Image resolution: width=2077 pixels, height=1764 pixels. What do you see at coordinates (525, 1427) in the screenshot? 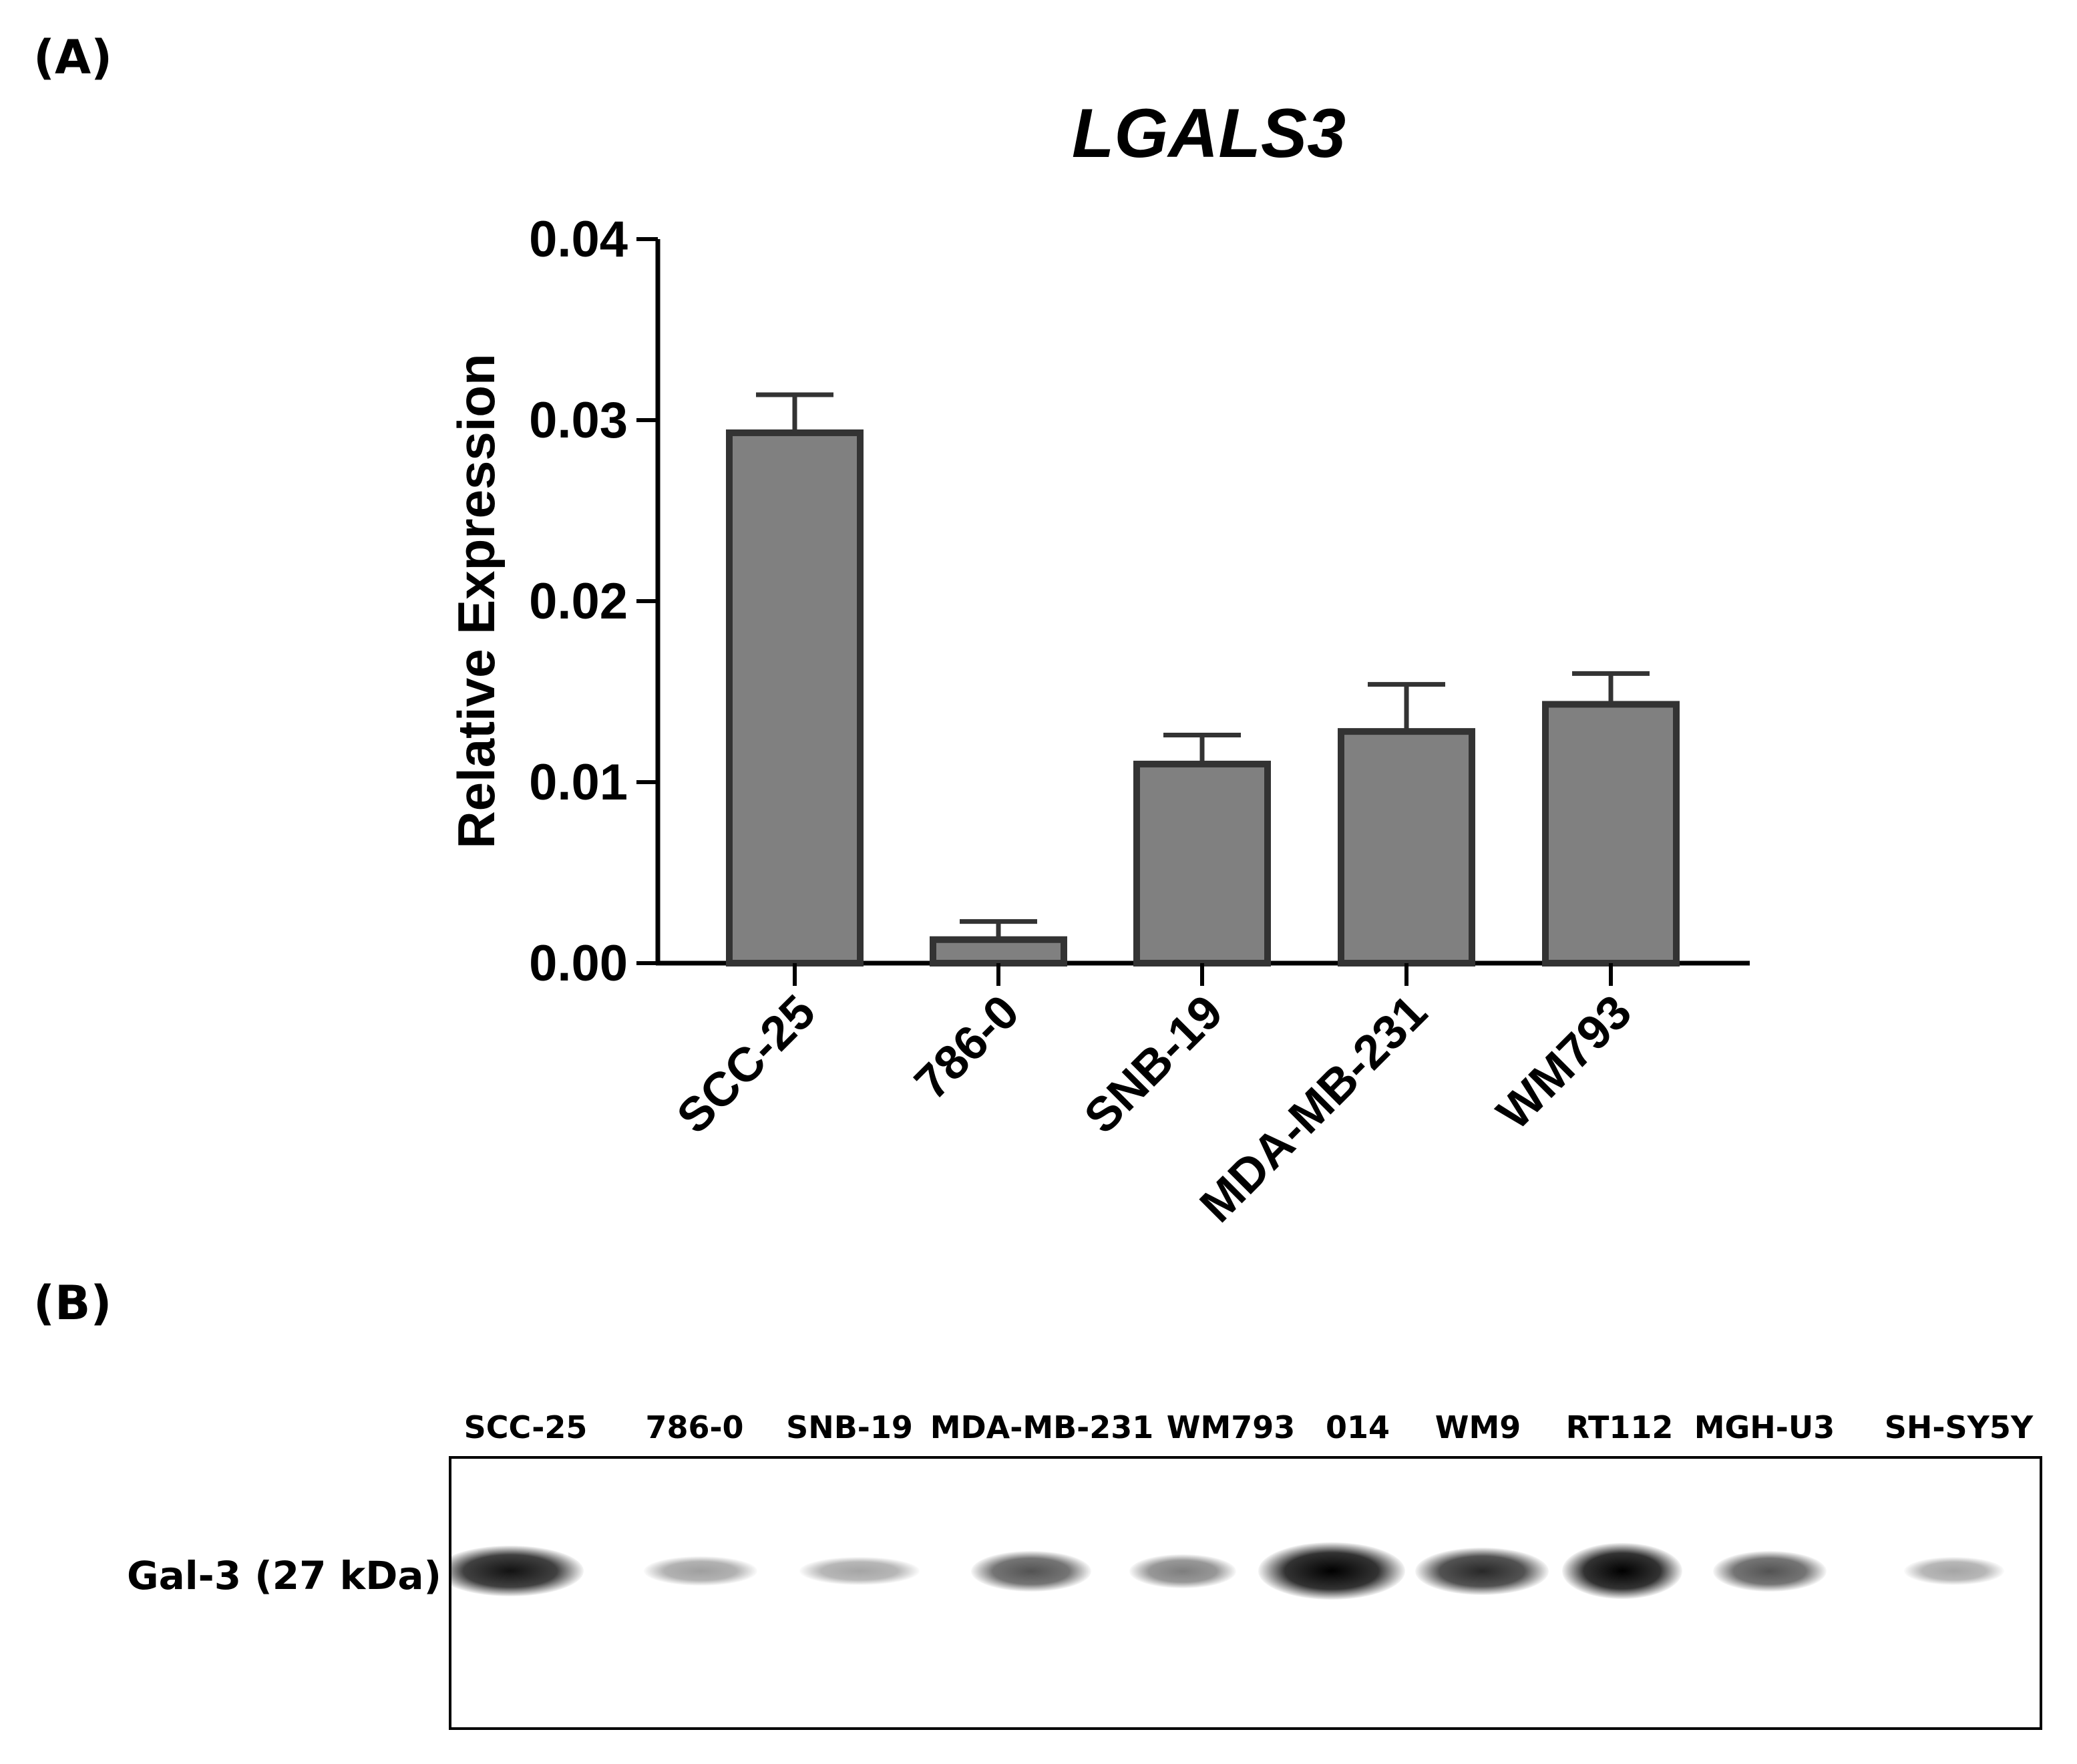
I see `blot-lane-label: SCC-25` at bounding box center [525, 1427].